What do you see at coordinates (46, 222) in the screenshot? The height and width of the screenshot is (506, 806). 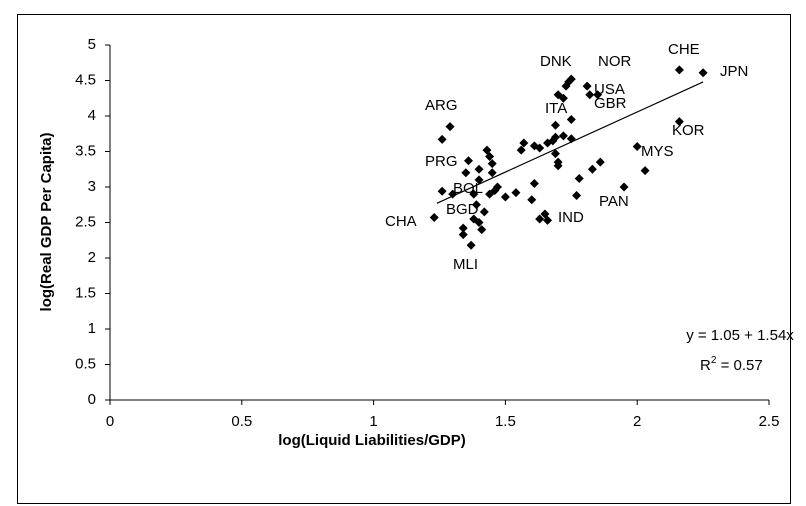 I see `y-axis-label: log(Real GDP Per Capita)` at bounding box center [46, 222].